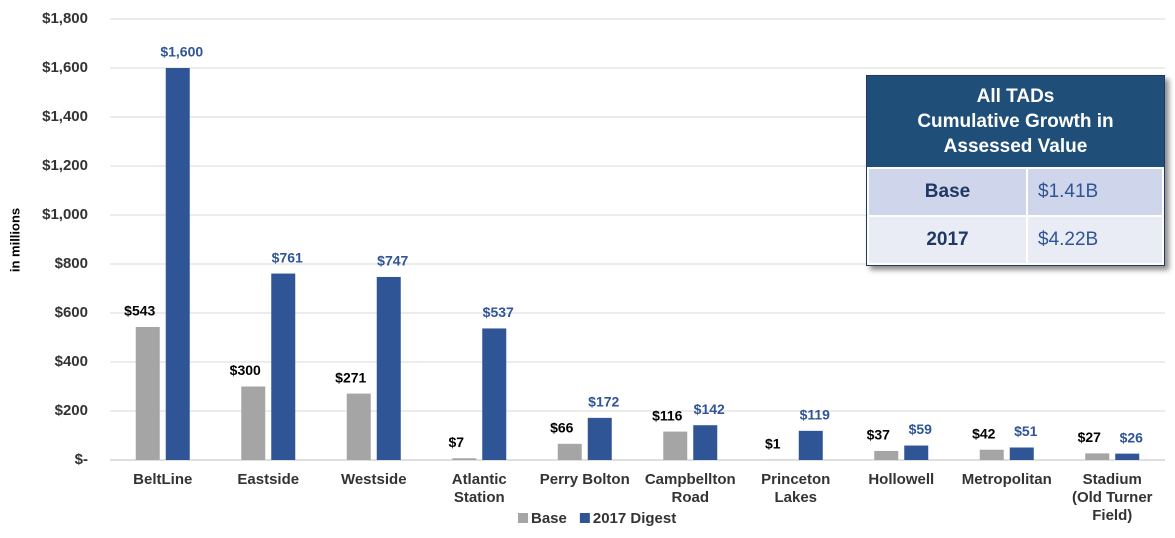 Image resolution: width=1175 pixels, height=538 pixels. What do you see at coordinates (81, 459) in the screenshot?
I see `y-tick-label: $-` at bounding box center [81, 459].